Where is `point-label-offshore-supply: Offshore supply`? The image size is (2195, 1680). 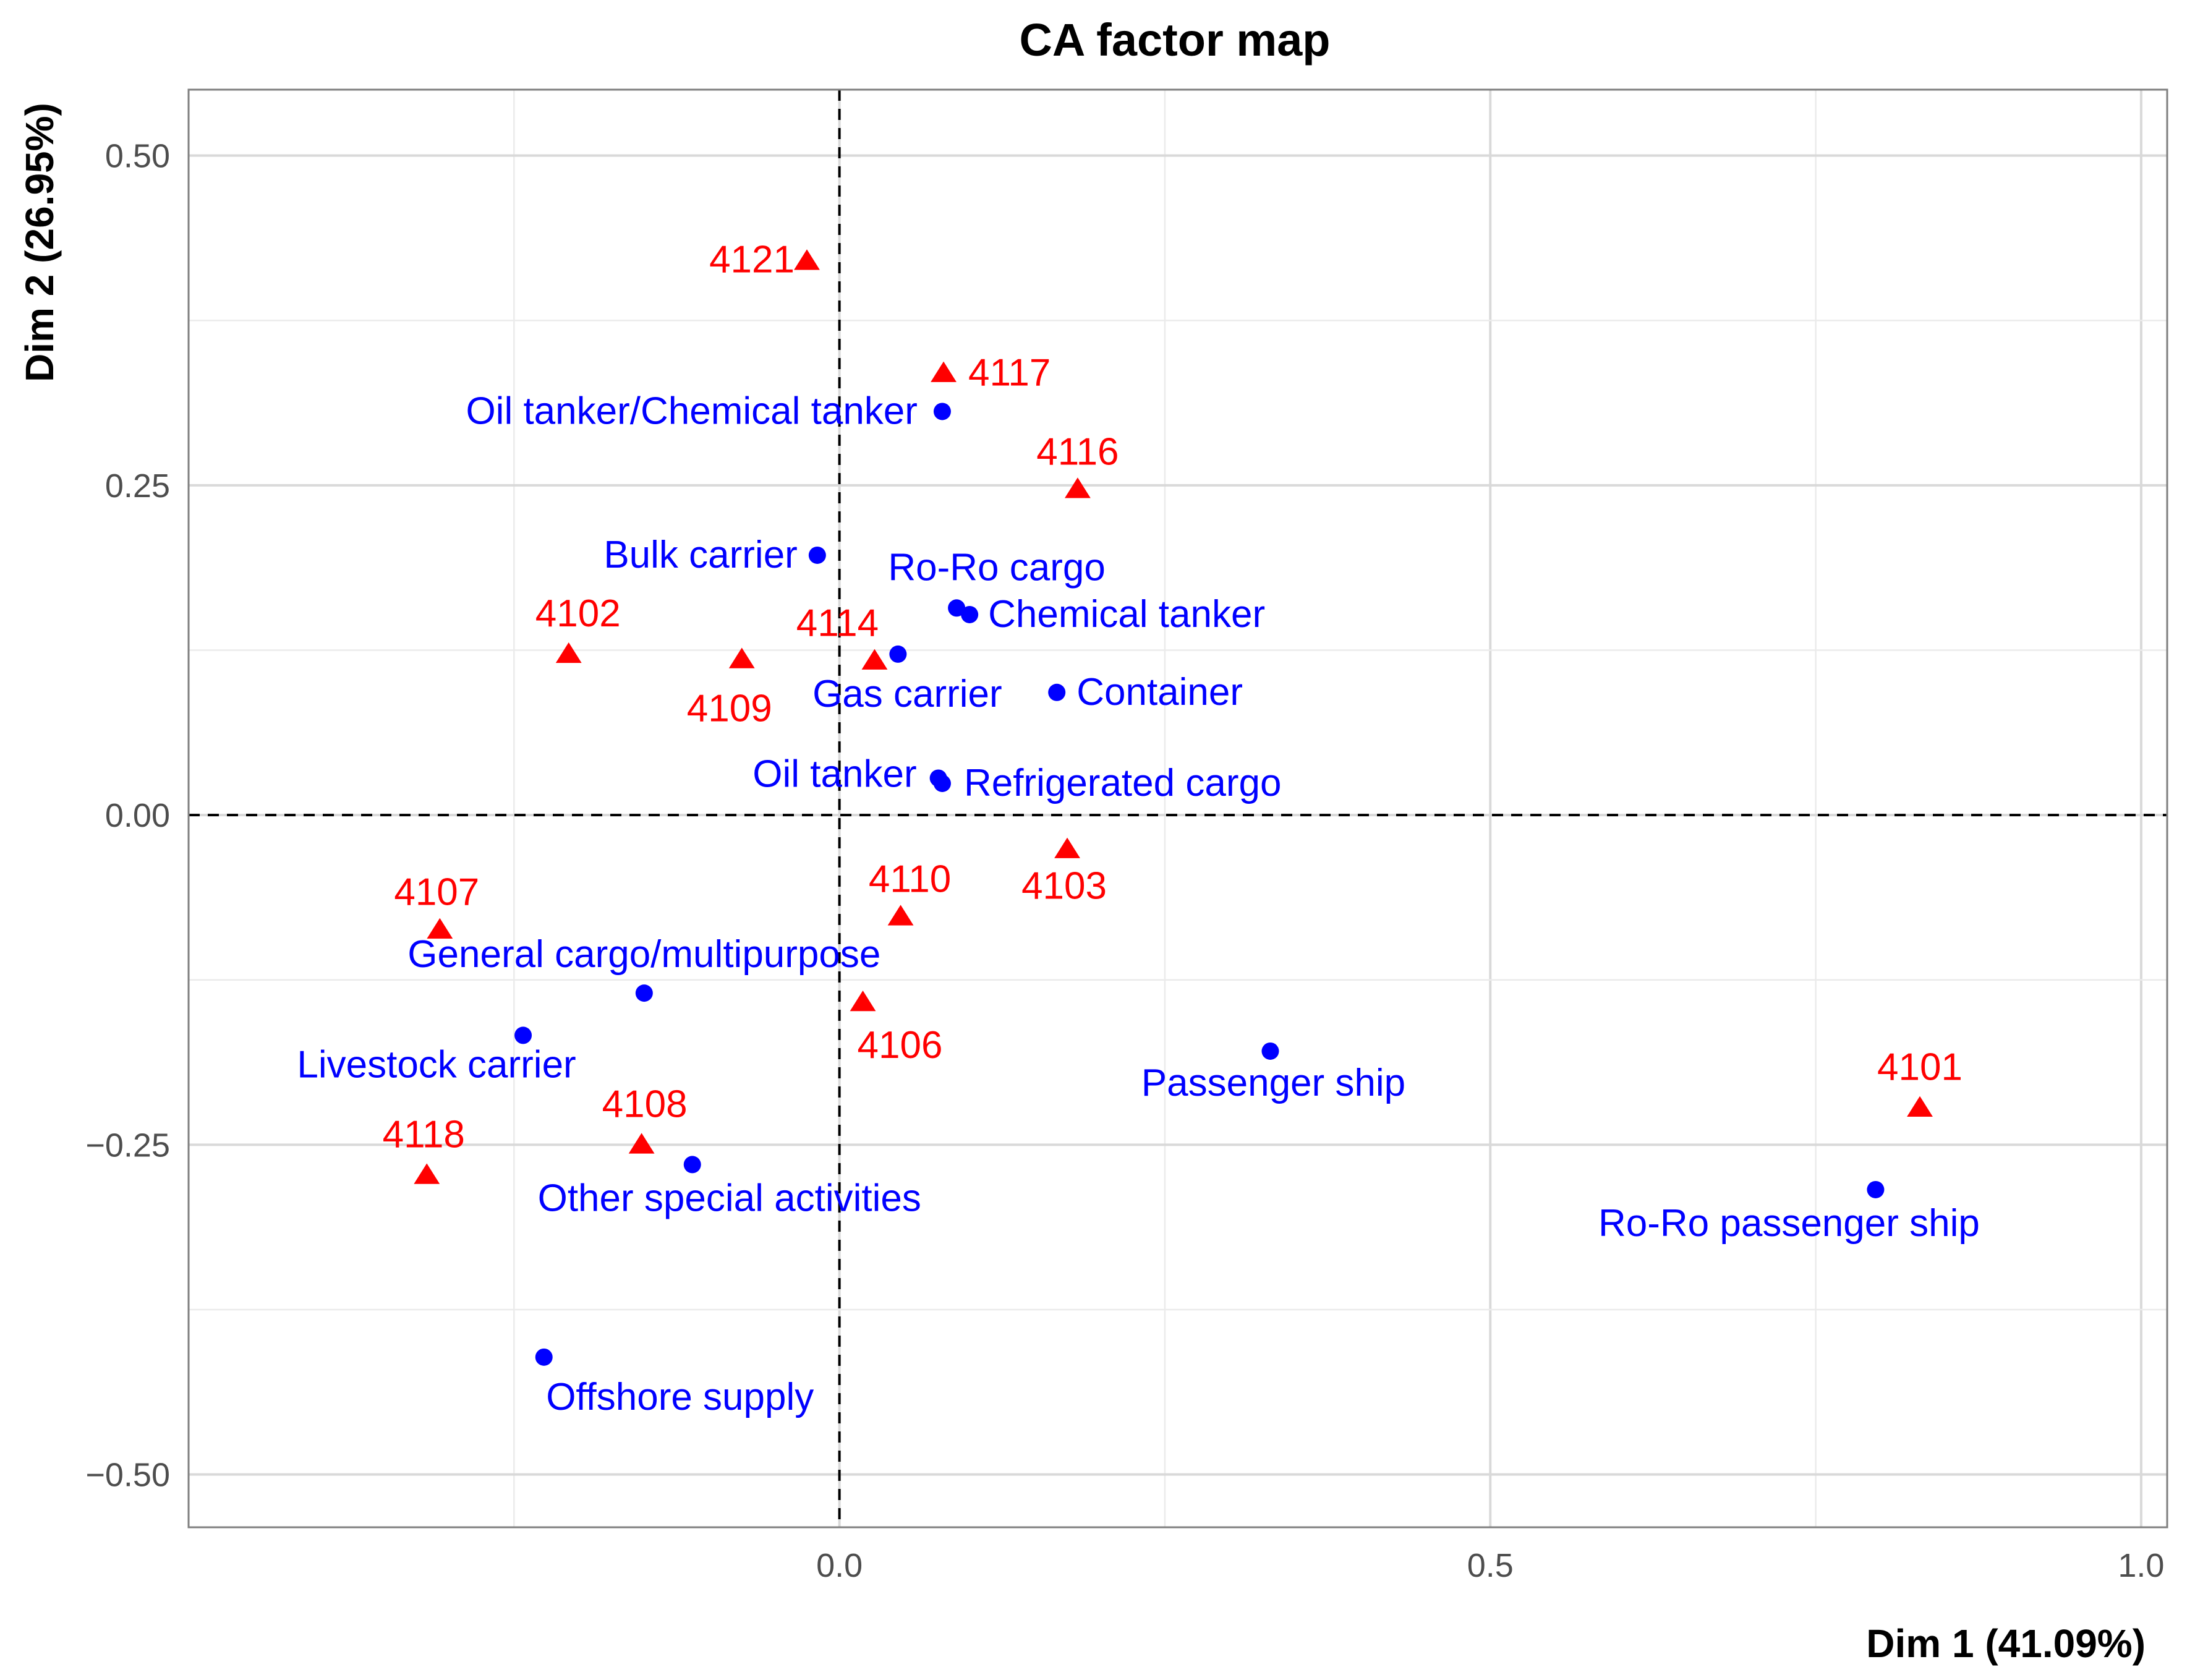
point-label-offshore-supply: Offshore supply is located at coordinates (680, 1397).